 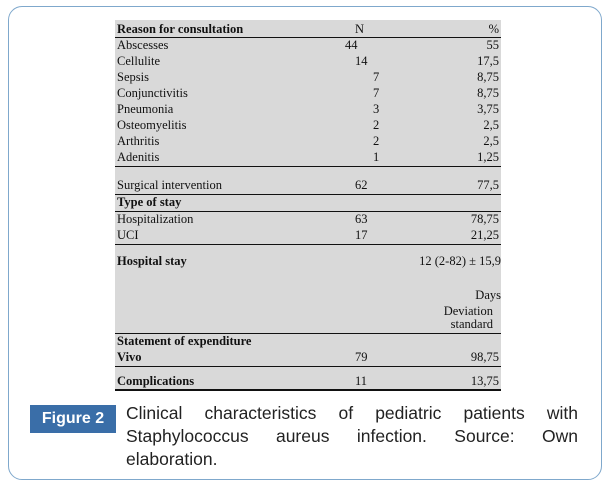 What do you see at coordinates (143, 45) in the screenshot?
I see `row-label: Abscesses` at bounding box center [143, 45].